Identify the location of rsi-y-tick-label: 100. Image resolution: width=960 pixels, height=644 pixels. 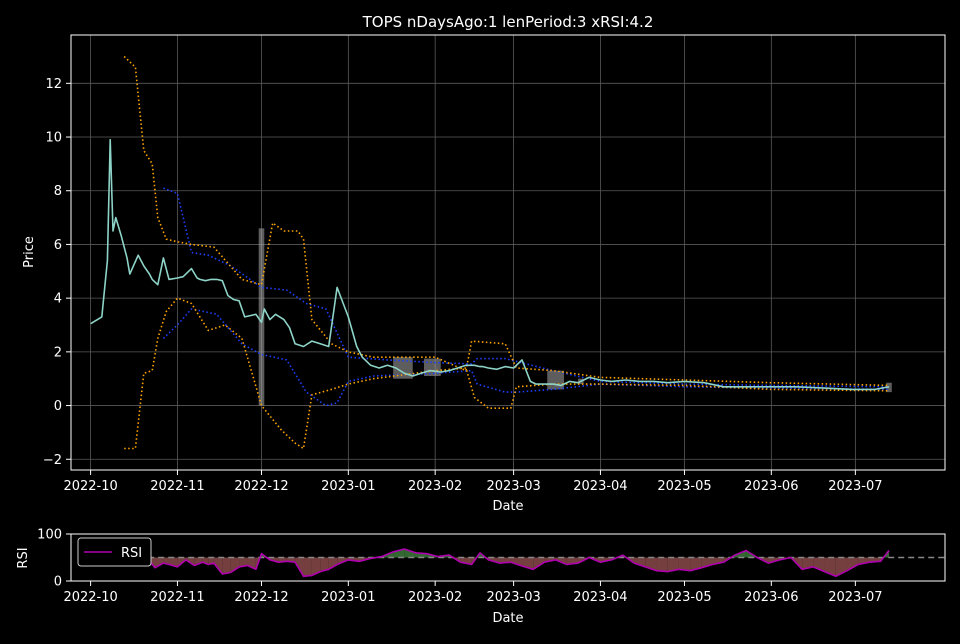
(49, 535).